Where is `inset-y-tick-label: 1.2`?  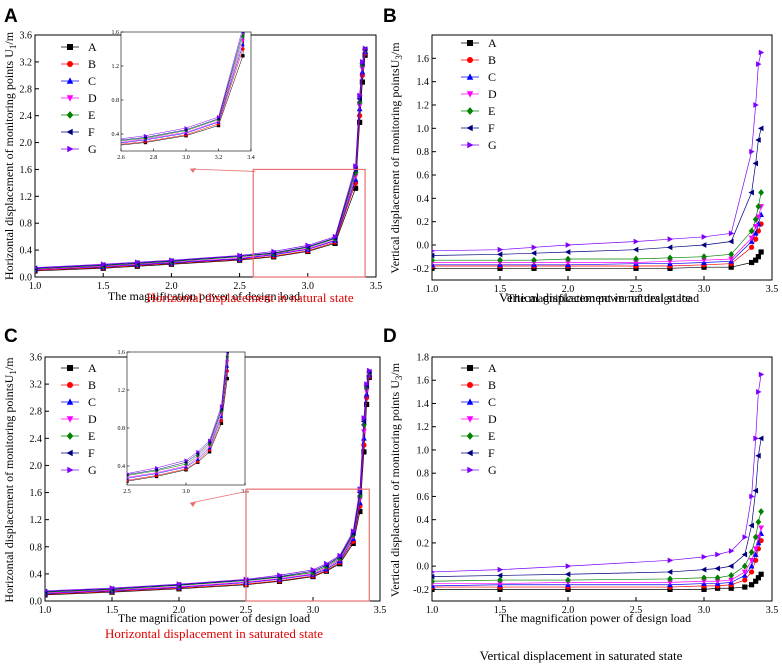 inset-y-tick-label: 1.2 is located at coordinates (116, 67).